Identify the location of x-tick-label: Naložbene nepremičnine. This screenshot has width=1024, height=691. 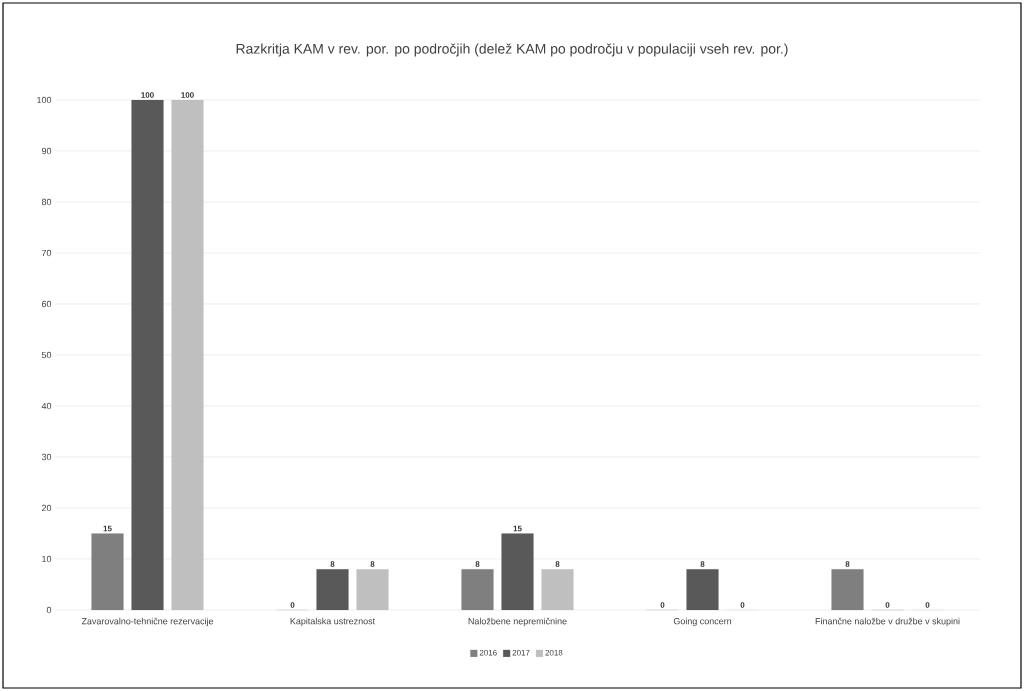
(517, 622).